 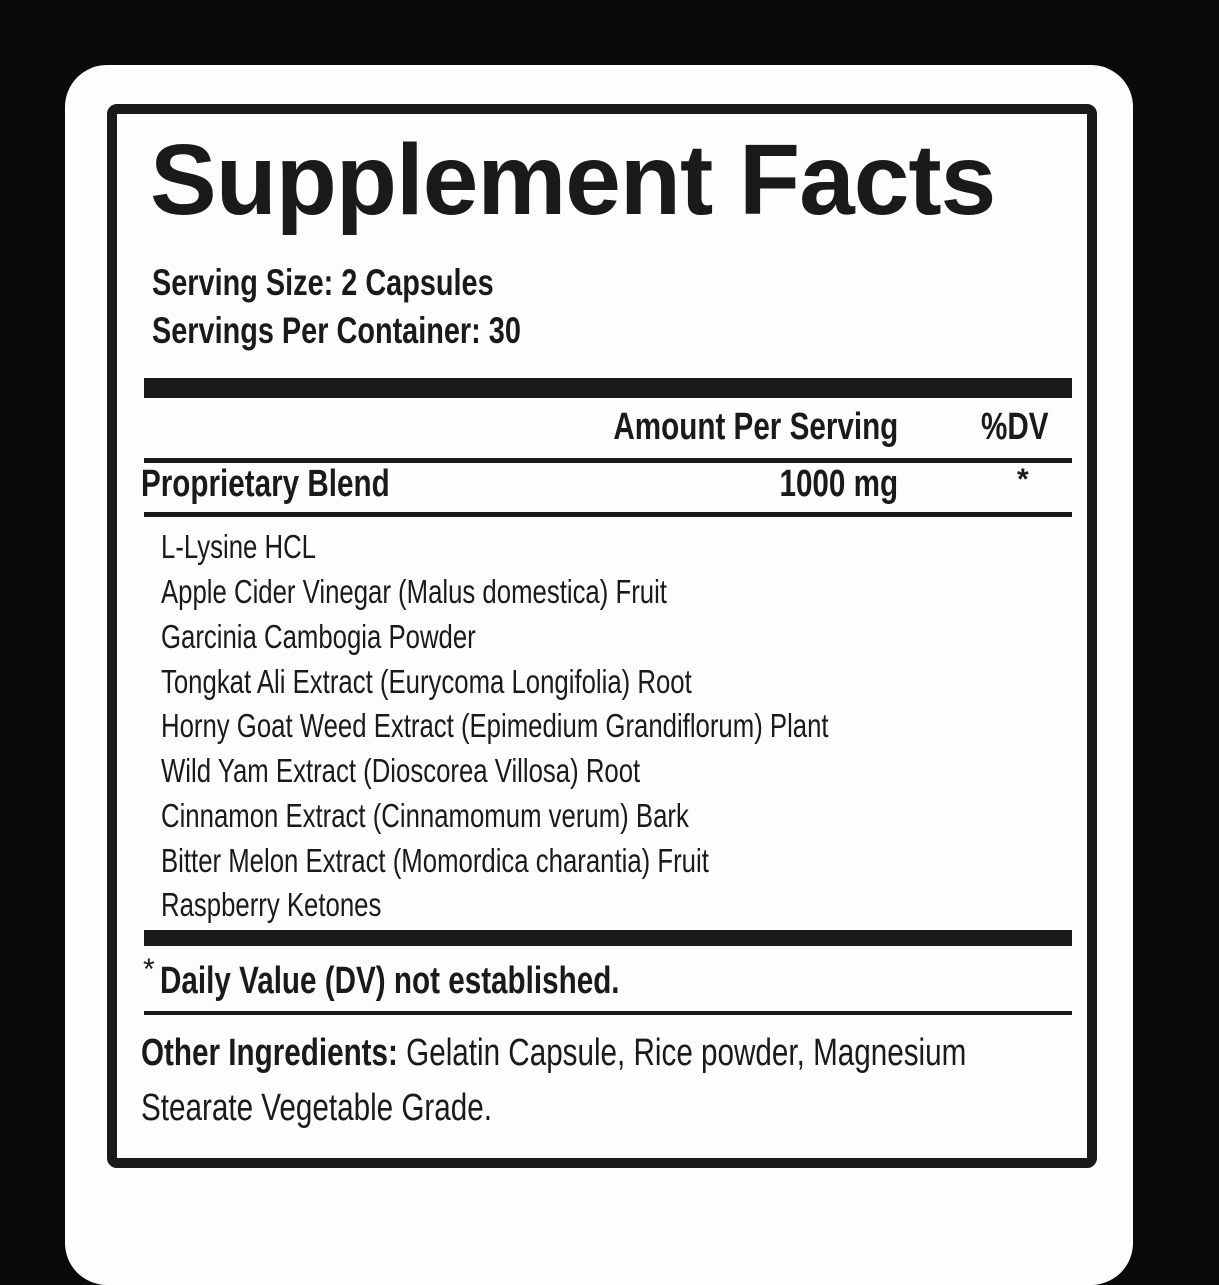 I want to click on other-ingredients-text: Gelatin Capsule, Rice powder, Magnesium, so click(x=686, y=1053).